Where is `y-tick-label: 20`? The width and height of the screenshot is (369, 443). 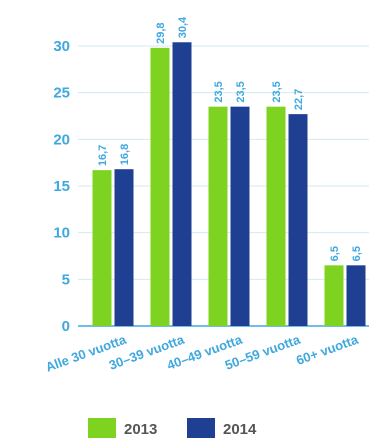 y-tick-label: 20 is located at coordinates (61, 139).